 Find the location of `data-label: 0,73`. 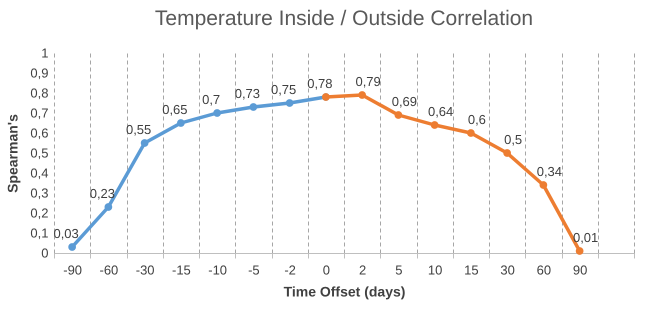

data-label: 0,73 is located at coordinates (247, 93).